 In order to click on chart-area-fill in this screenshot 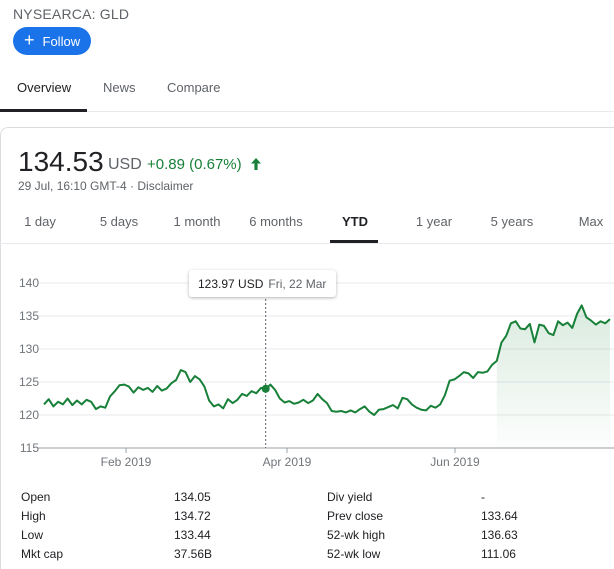, I will do `click(553, 376)`.